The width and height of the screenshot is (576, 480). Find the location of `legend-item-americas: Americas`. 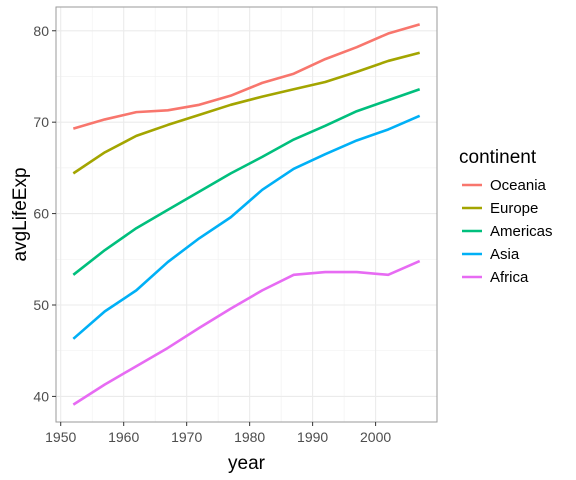

legend-item-americas: Americas is located at coordinates (507, 231).